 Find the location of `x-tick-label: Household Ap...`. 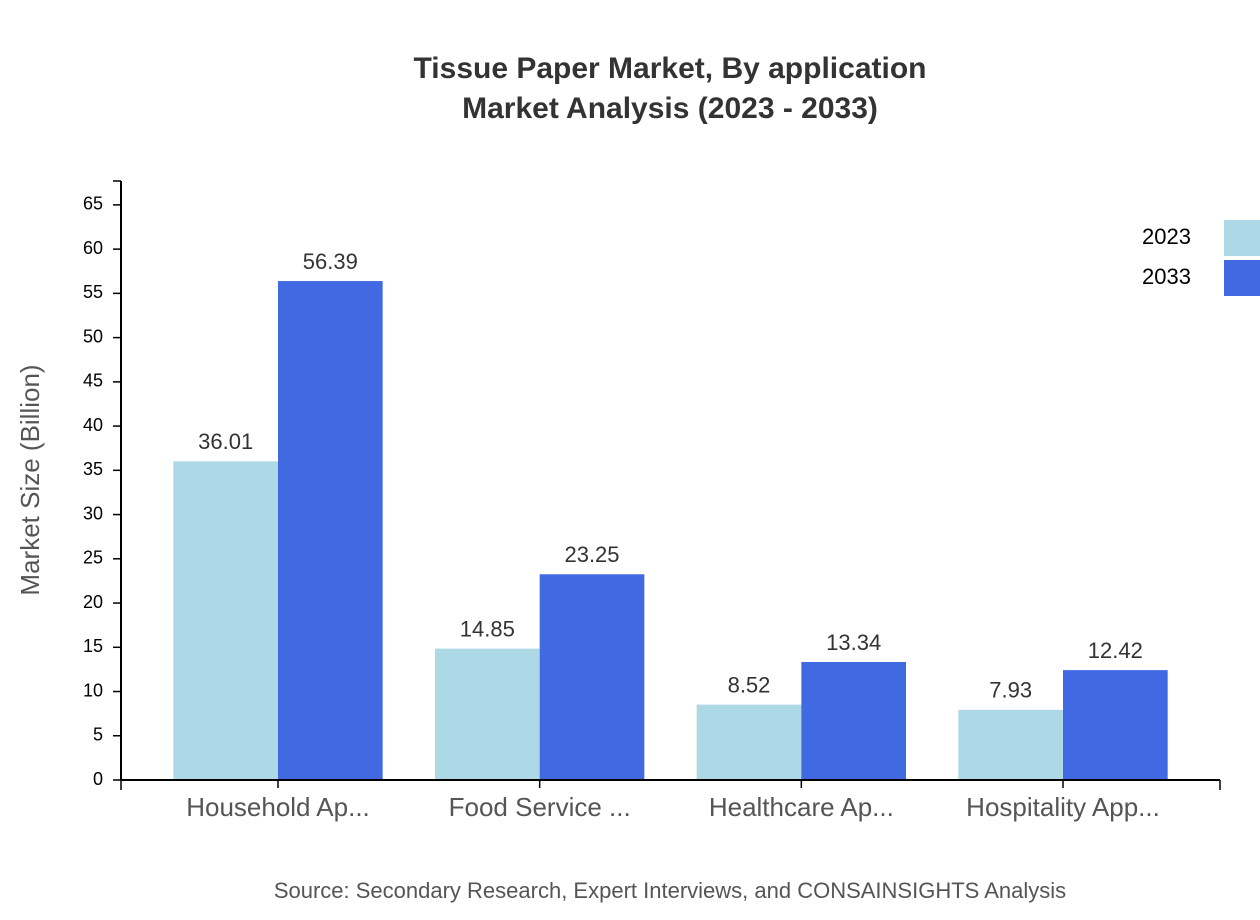

x-tick-label: Household Ap... is located at coordinates (278, 807).